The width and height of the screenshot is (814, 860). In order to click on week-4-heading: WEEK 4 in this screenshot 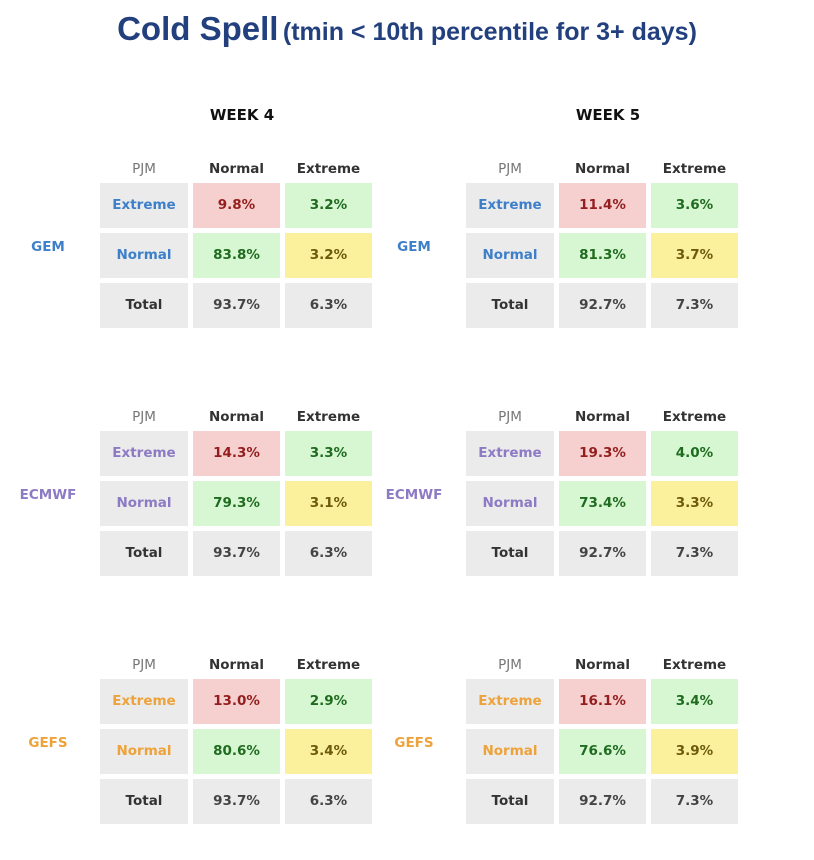, I will do `click(242, 115)`.